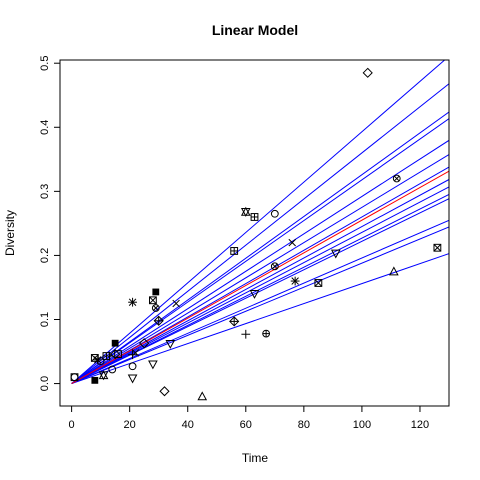 The width and height of the screenshot is (480, 480). What do you see at coordinates (10, 233) in the screenshot?
I see `y-axis-label: Diversity` at bounding box center [10, 233].